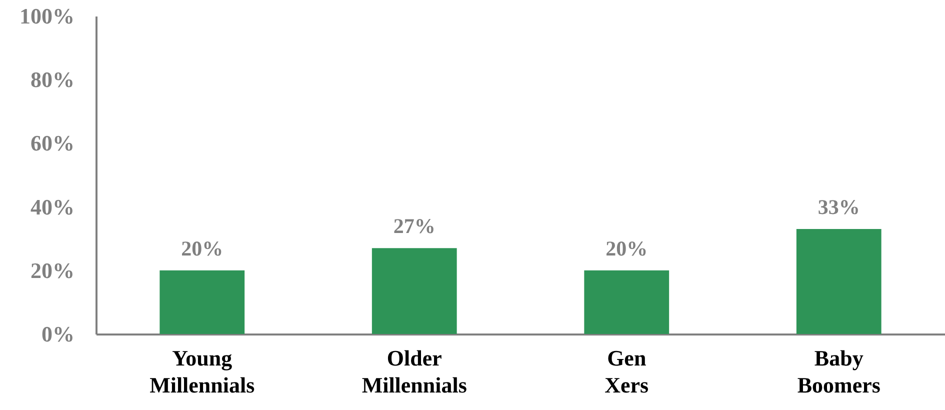 This screenshot has height=410, width=945. I want to click on x-tick-label: Young Millennials, so click(203, 372).